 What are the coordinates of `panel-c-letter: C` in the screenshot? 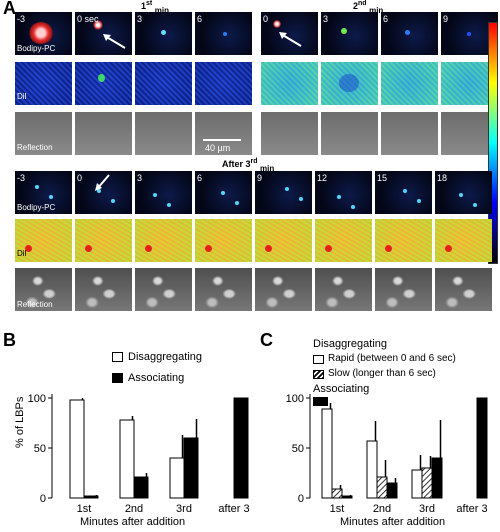 It's located at (266, 340).